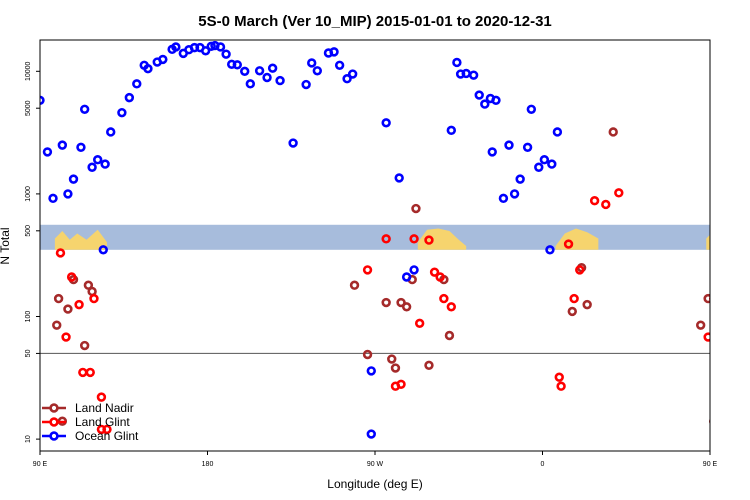 Image resolution: width=750 pixels, height=500 pixels. I want to click on y-tick-label: 1000, so click(28, 194).